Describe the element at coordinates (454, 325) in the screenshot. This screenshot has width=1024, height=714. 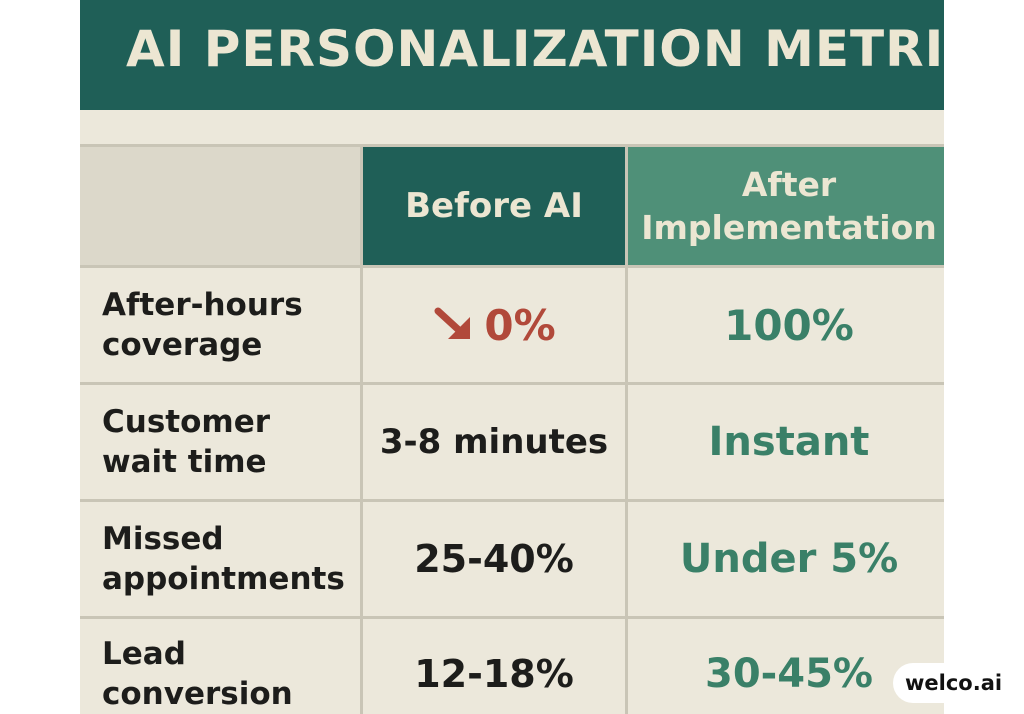
I see `arrow-down-right-icon` at that location.